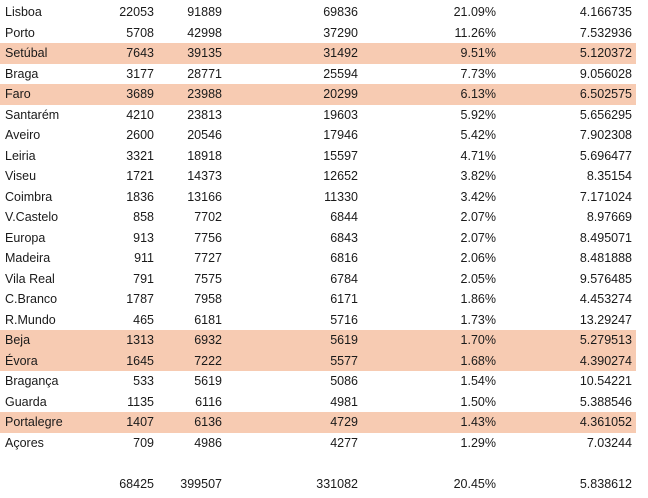 This screenshot has height=498, width=648. I want to click on percentage-cell: 6.13%, so click(478, 94).